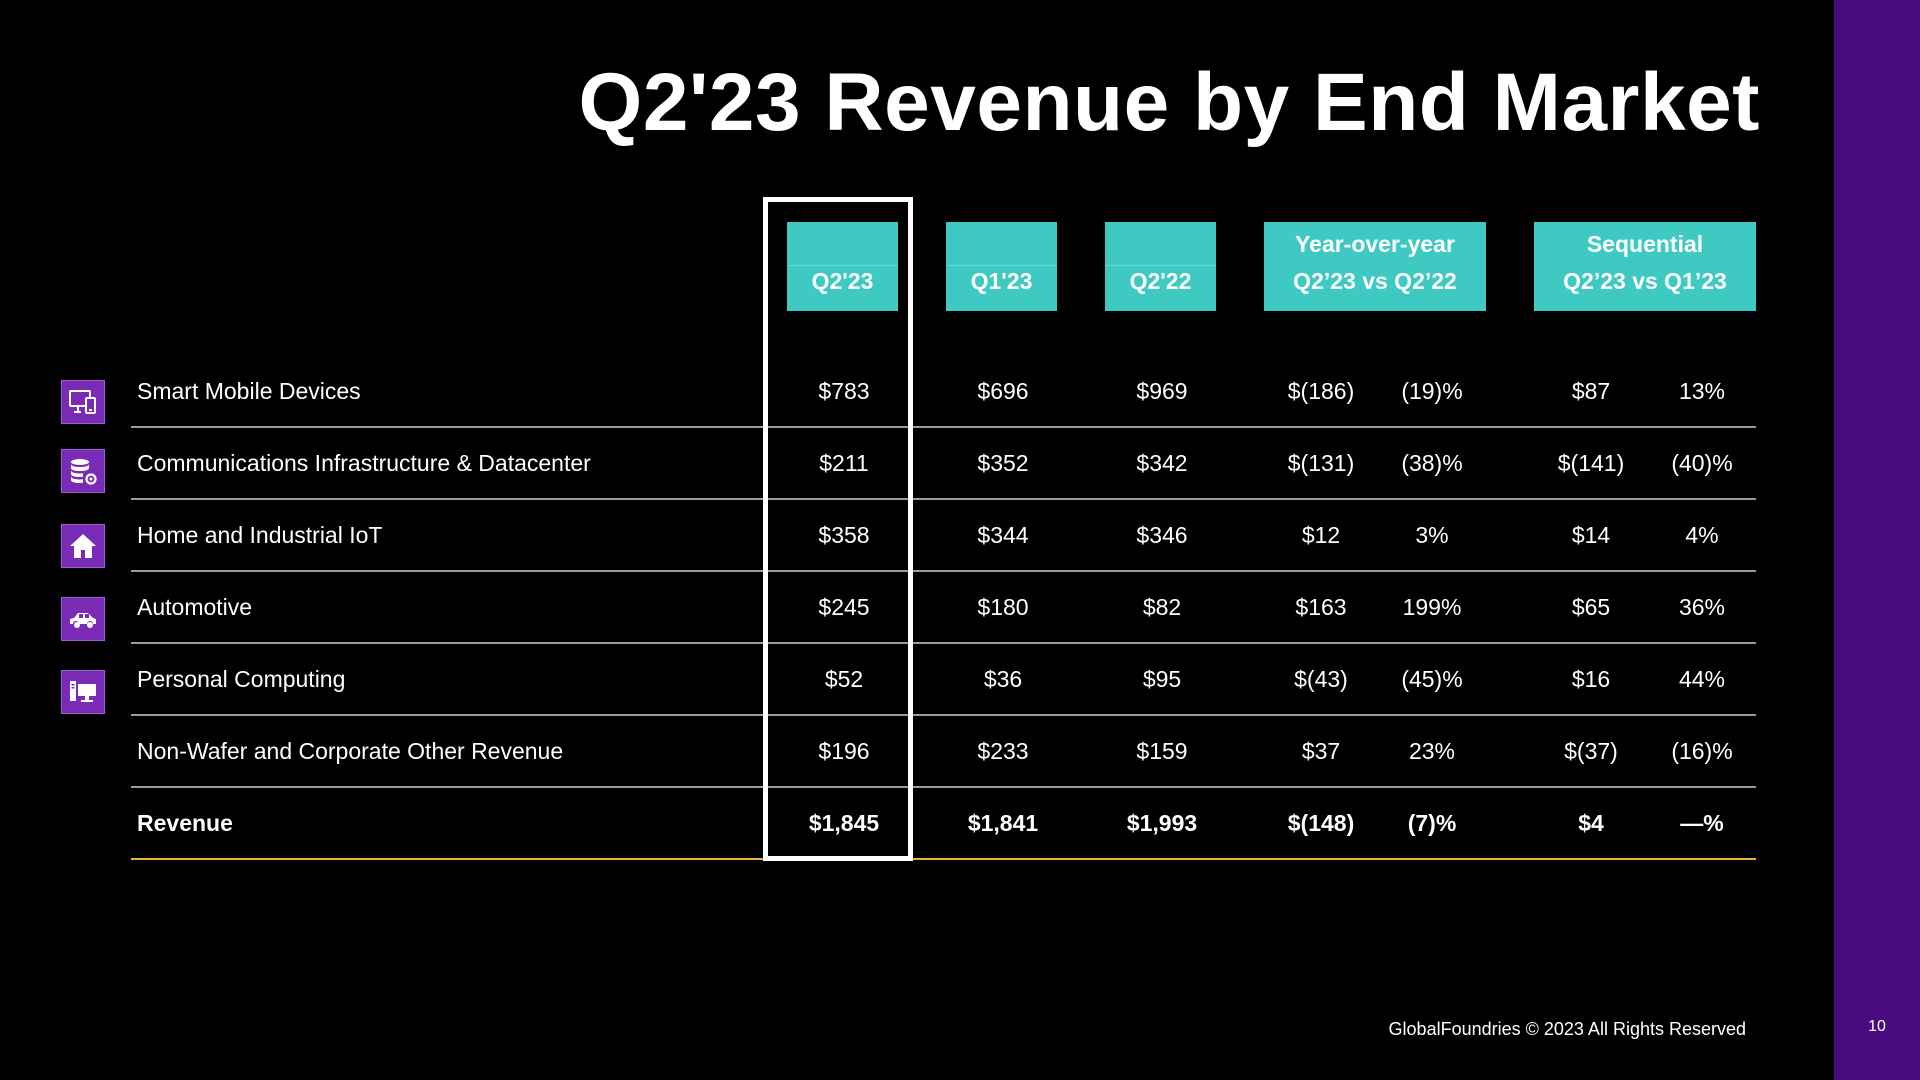  What do you see at coordinates (844, 535) in the screenshot?
I see `cell-q2-23: $358` at bounding box center [844, 535].